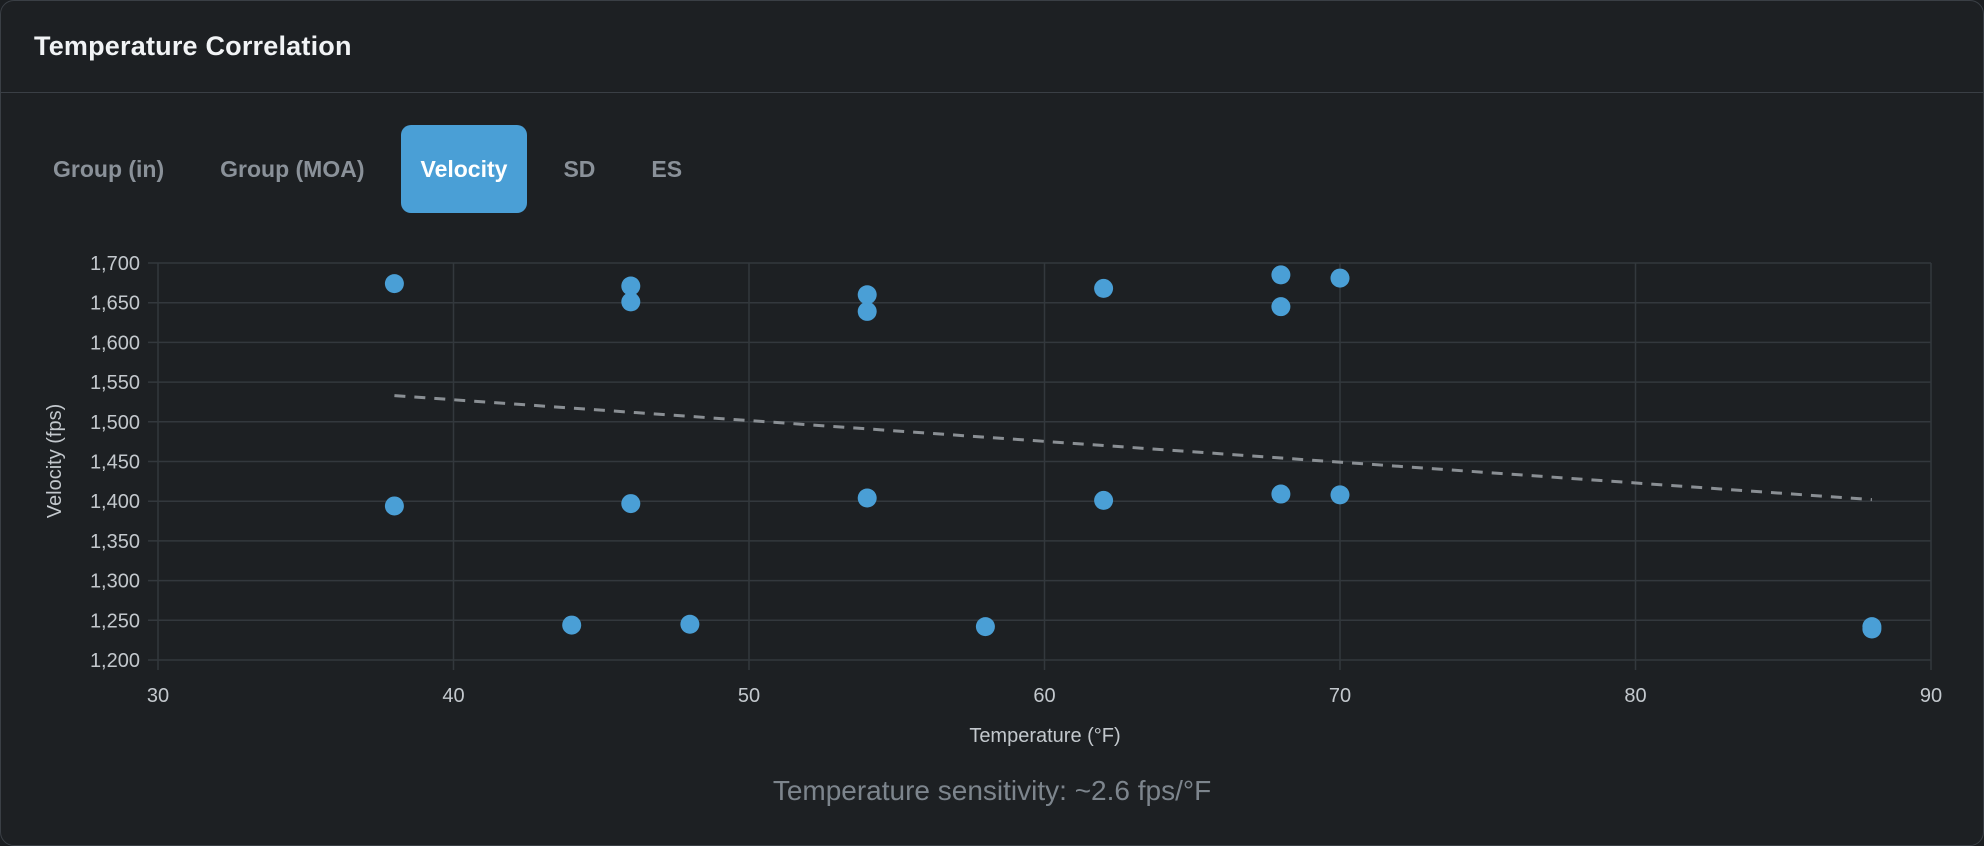 The width and height of the screenshot is (1984, 846). What do you see at coordinates (115, 343) in the screenshot?
I see `y-tick-label: 1,600` at bounding box center [115, 343].